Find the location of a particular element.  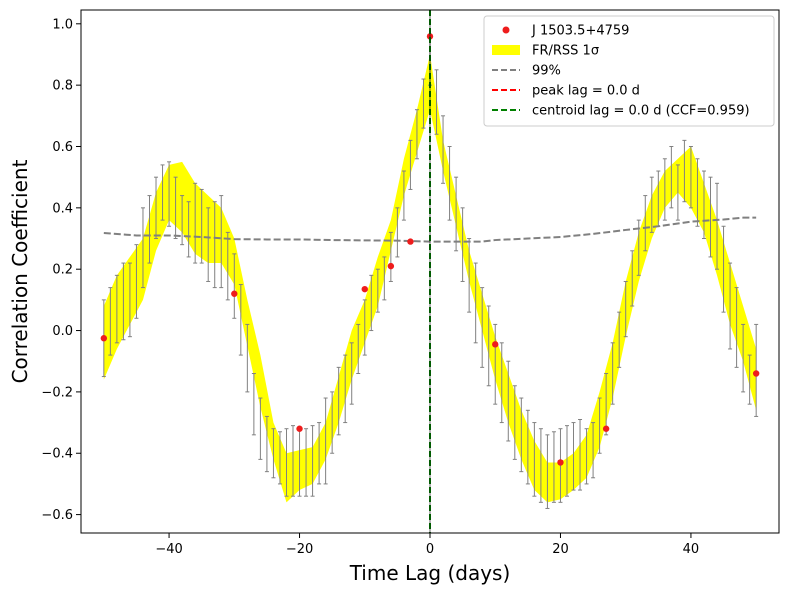

y-tick-label: −0.2 is located at coordinates (57, 392).